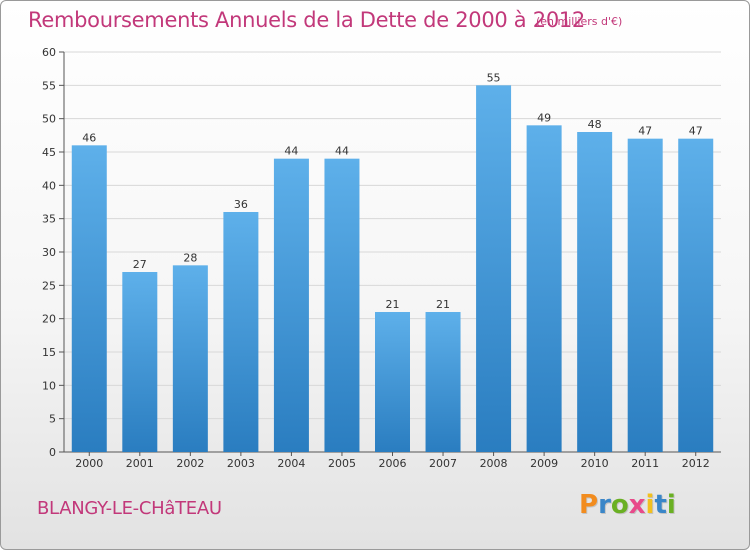 The height and width of the screenshot is (550, 750). What do you see at coordinates (140, 264) in the screenshot?
I see `data-label: 27` at bounding box center [140, 264].